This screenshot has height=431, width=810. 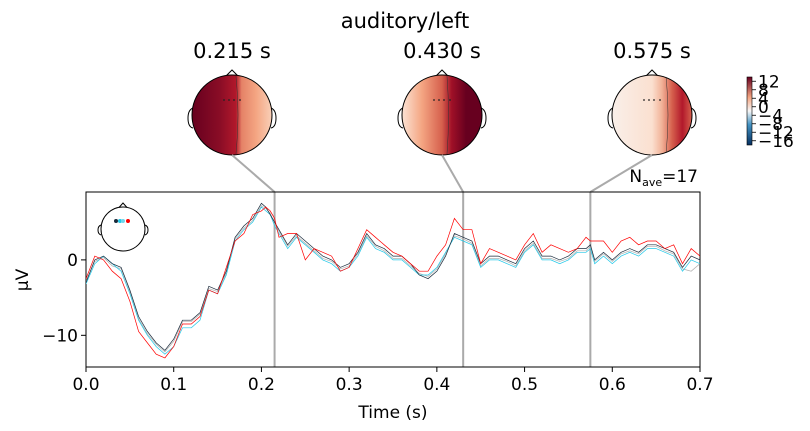 What do you see at coordinates (524, 385) in the screenshot?
I see `x-tick-label: 0.5` at bounding box center [524, 385].